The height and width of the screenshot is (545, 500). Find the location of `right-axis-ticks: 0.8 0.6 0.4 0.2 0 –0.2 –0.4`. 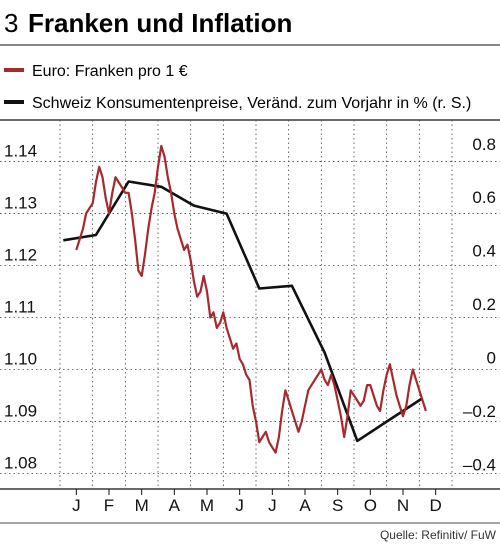

right-axis-ticks: 0.8 0.6 0.4 0.2 0 –0.2 –0.4 is located at coordinates (479, 305).